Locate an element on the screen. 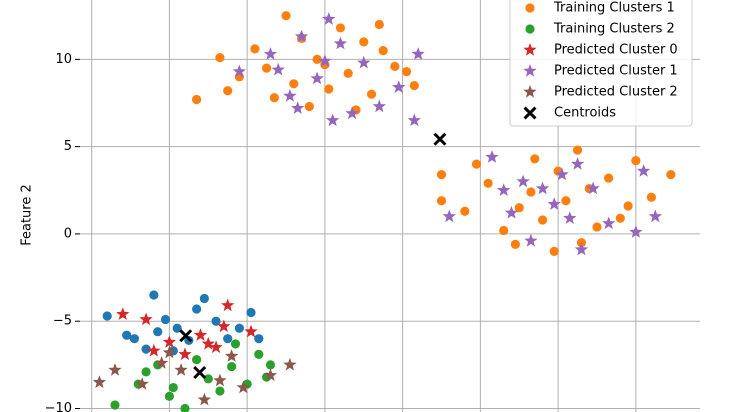 Image resolution: width=733 pixels, height=412 pixels. y-tick-label: −10 is located at coordinates (58, 406).